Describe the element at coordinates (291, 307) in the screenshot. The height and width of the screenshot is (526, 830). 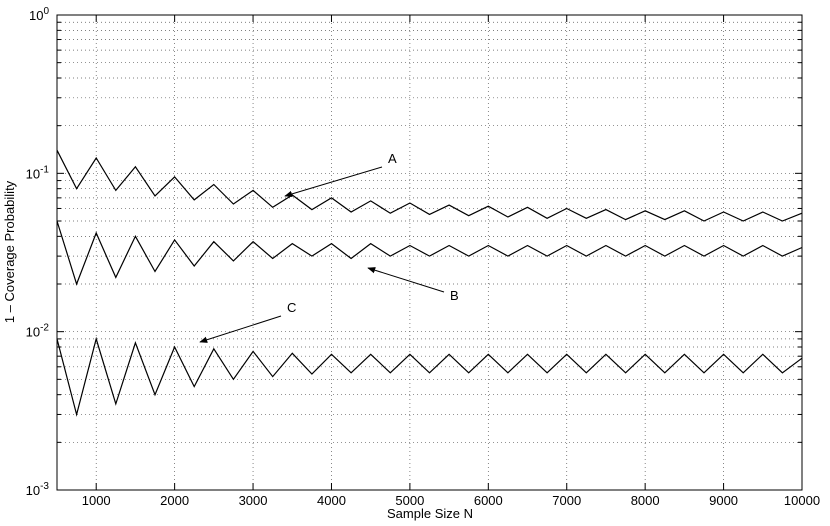
I see `annotation: C` at that location.